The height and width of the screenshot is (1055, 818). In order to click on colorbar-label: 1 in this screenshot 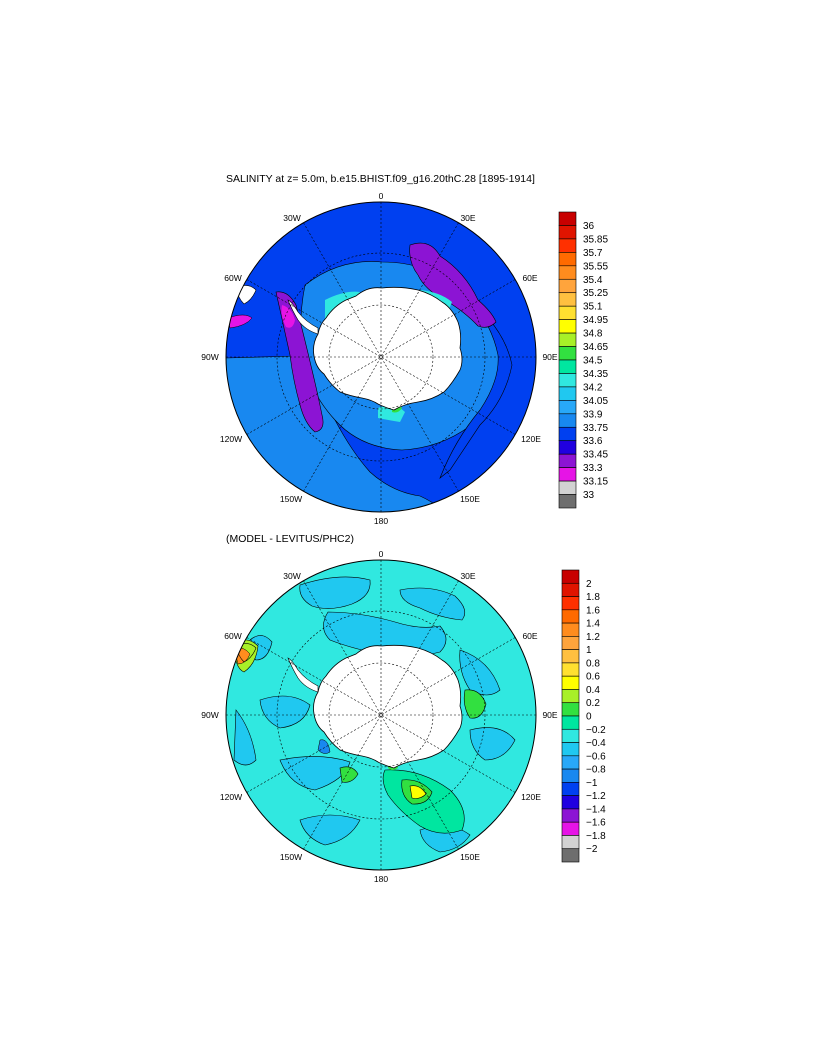, I will do `click(589, 650)`.